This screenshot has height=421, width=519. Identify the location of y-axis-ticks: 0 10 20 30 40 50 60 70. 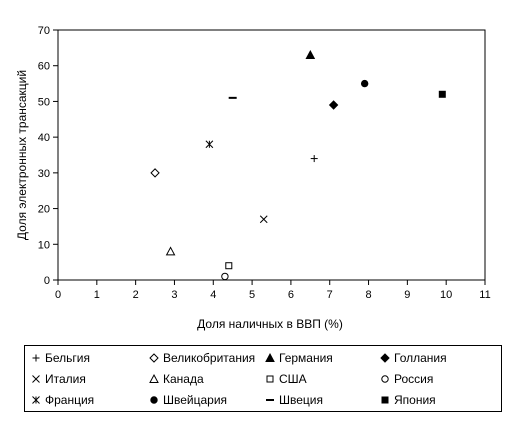
(48, 156).